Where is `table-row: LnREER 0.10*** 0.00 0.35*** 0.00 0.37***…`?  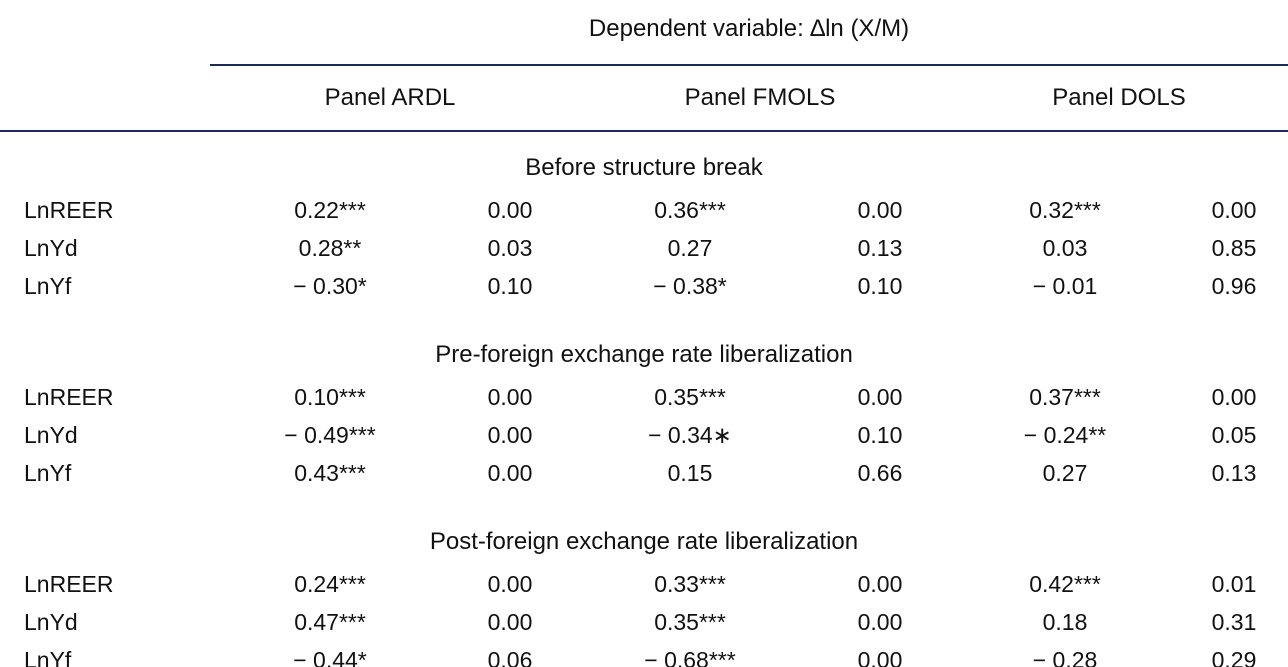
table-row: LnREER 0.10*** 0.00 0.35*** 0.00 0.37***… is located at coordinates (644, 397).